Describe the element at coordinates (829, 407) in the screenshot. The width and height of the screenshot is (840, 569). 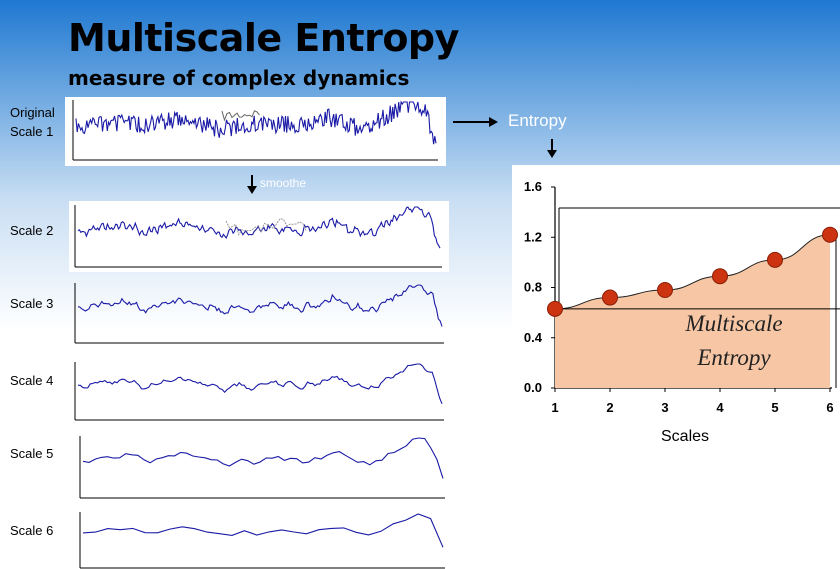
I see `x-tick-label: 6` at that location.